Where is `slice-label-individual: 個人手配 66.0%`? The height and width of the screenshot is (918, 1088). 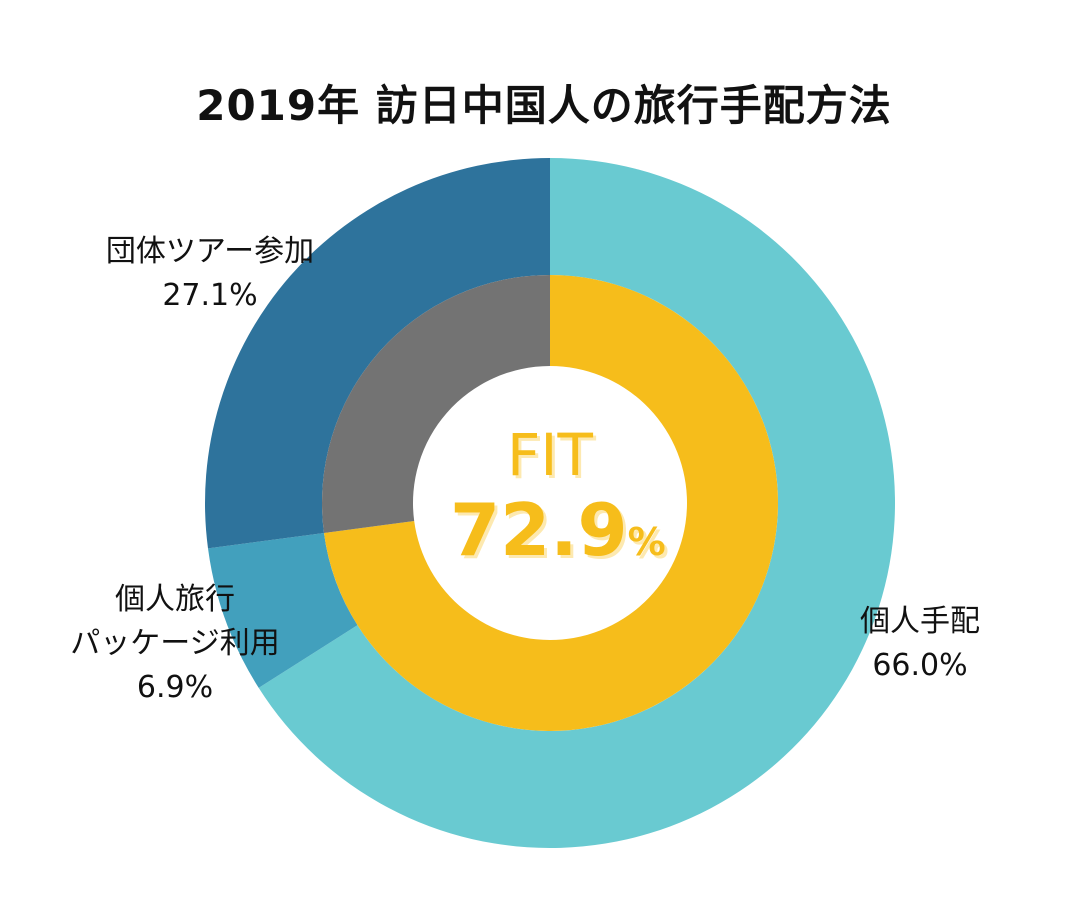
slice-label-individual: 個人手配 66.0% is located at coordinates (920, 644).